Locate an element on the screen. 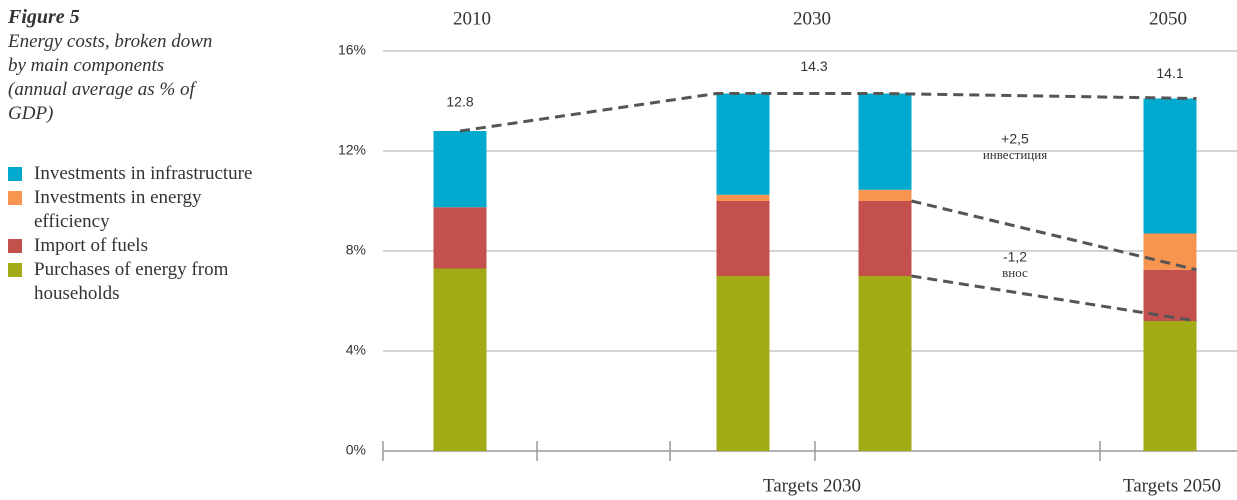 The width and height of the screenshot is (1237, 500). group-label: Targets 2050 is located at coordinates (1172, 485).